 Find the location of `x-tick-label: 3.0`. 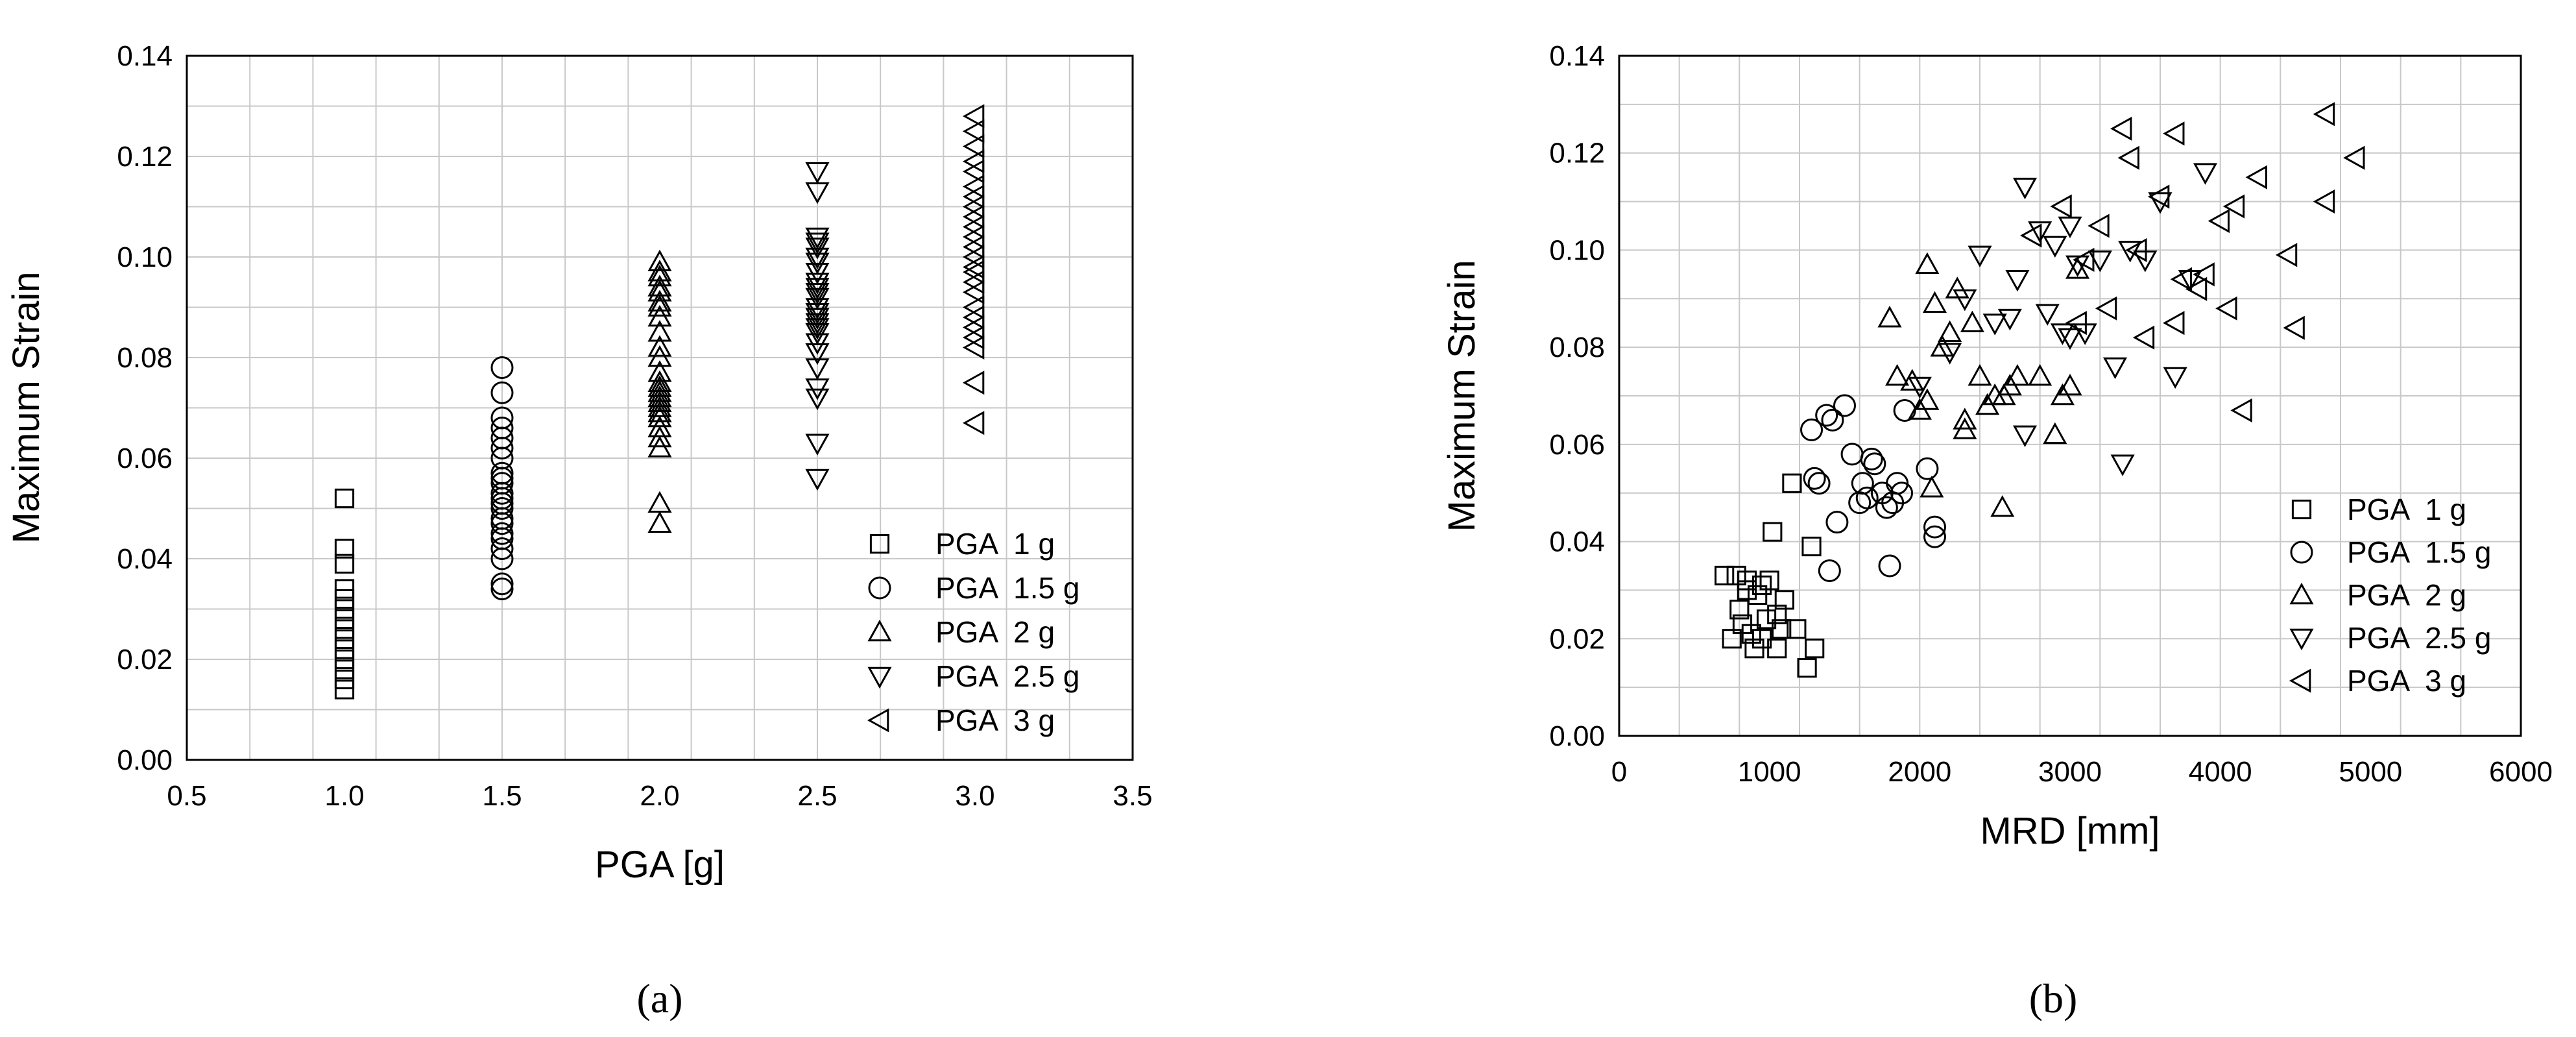

x-tick-label: 3.0 is located at coordinates (974, 796).